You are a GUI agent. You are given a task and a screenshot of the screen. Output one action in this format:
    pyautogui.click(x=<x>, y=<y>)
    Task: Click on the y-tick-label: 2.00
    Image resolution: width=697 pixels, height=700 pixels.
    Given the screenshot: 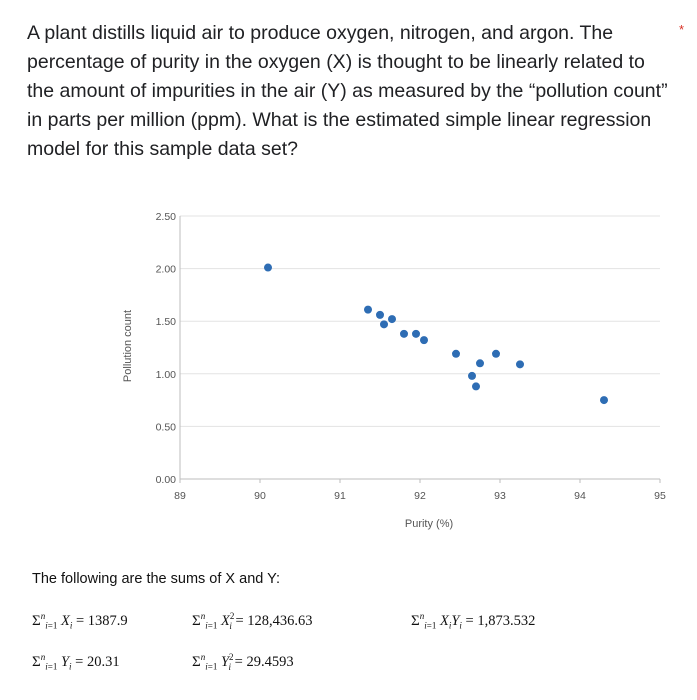 What is the action you would take?
    pyautogui.click(x=166, y=270)
    